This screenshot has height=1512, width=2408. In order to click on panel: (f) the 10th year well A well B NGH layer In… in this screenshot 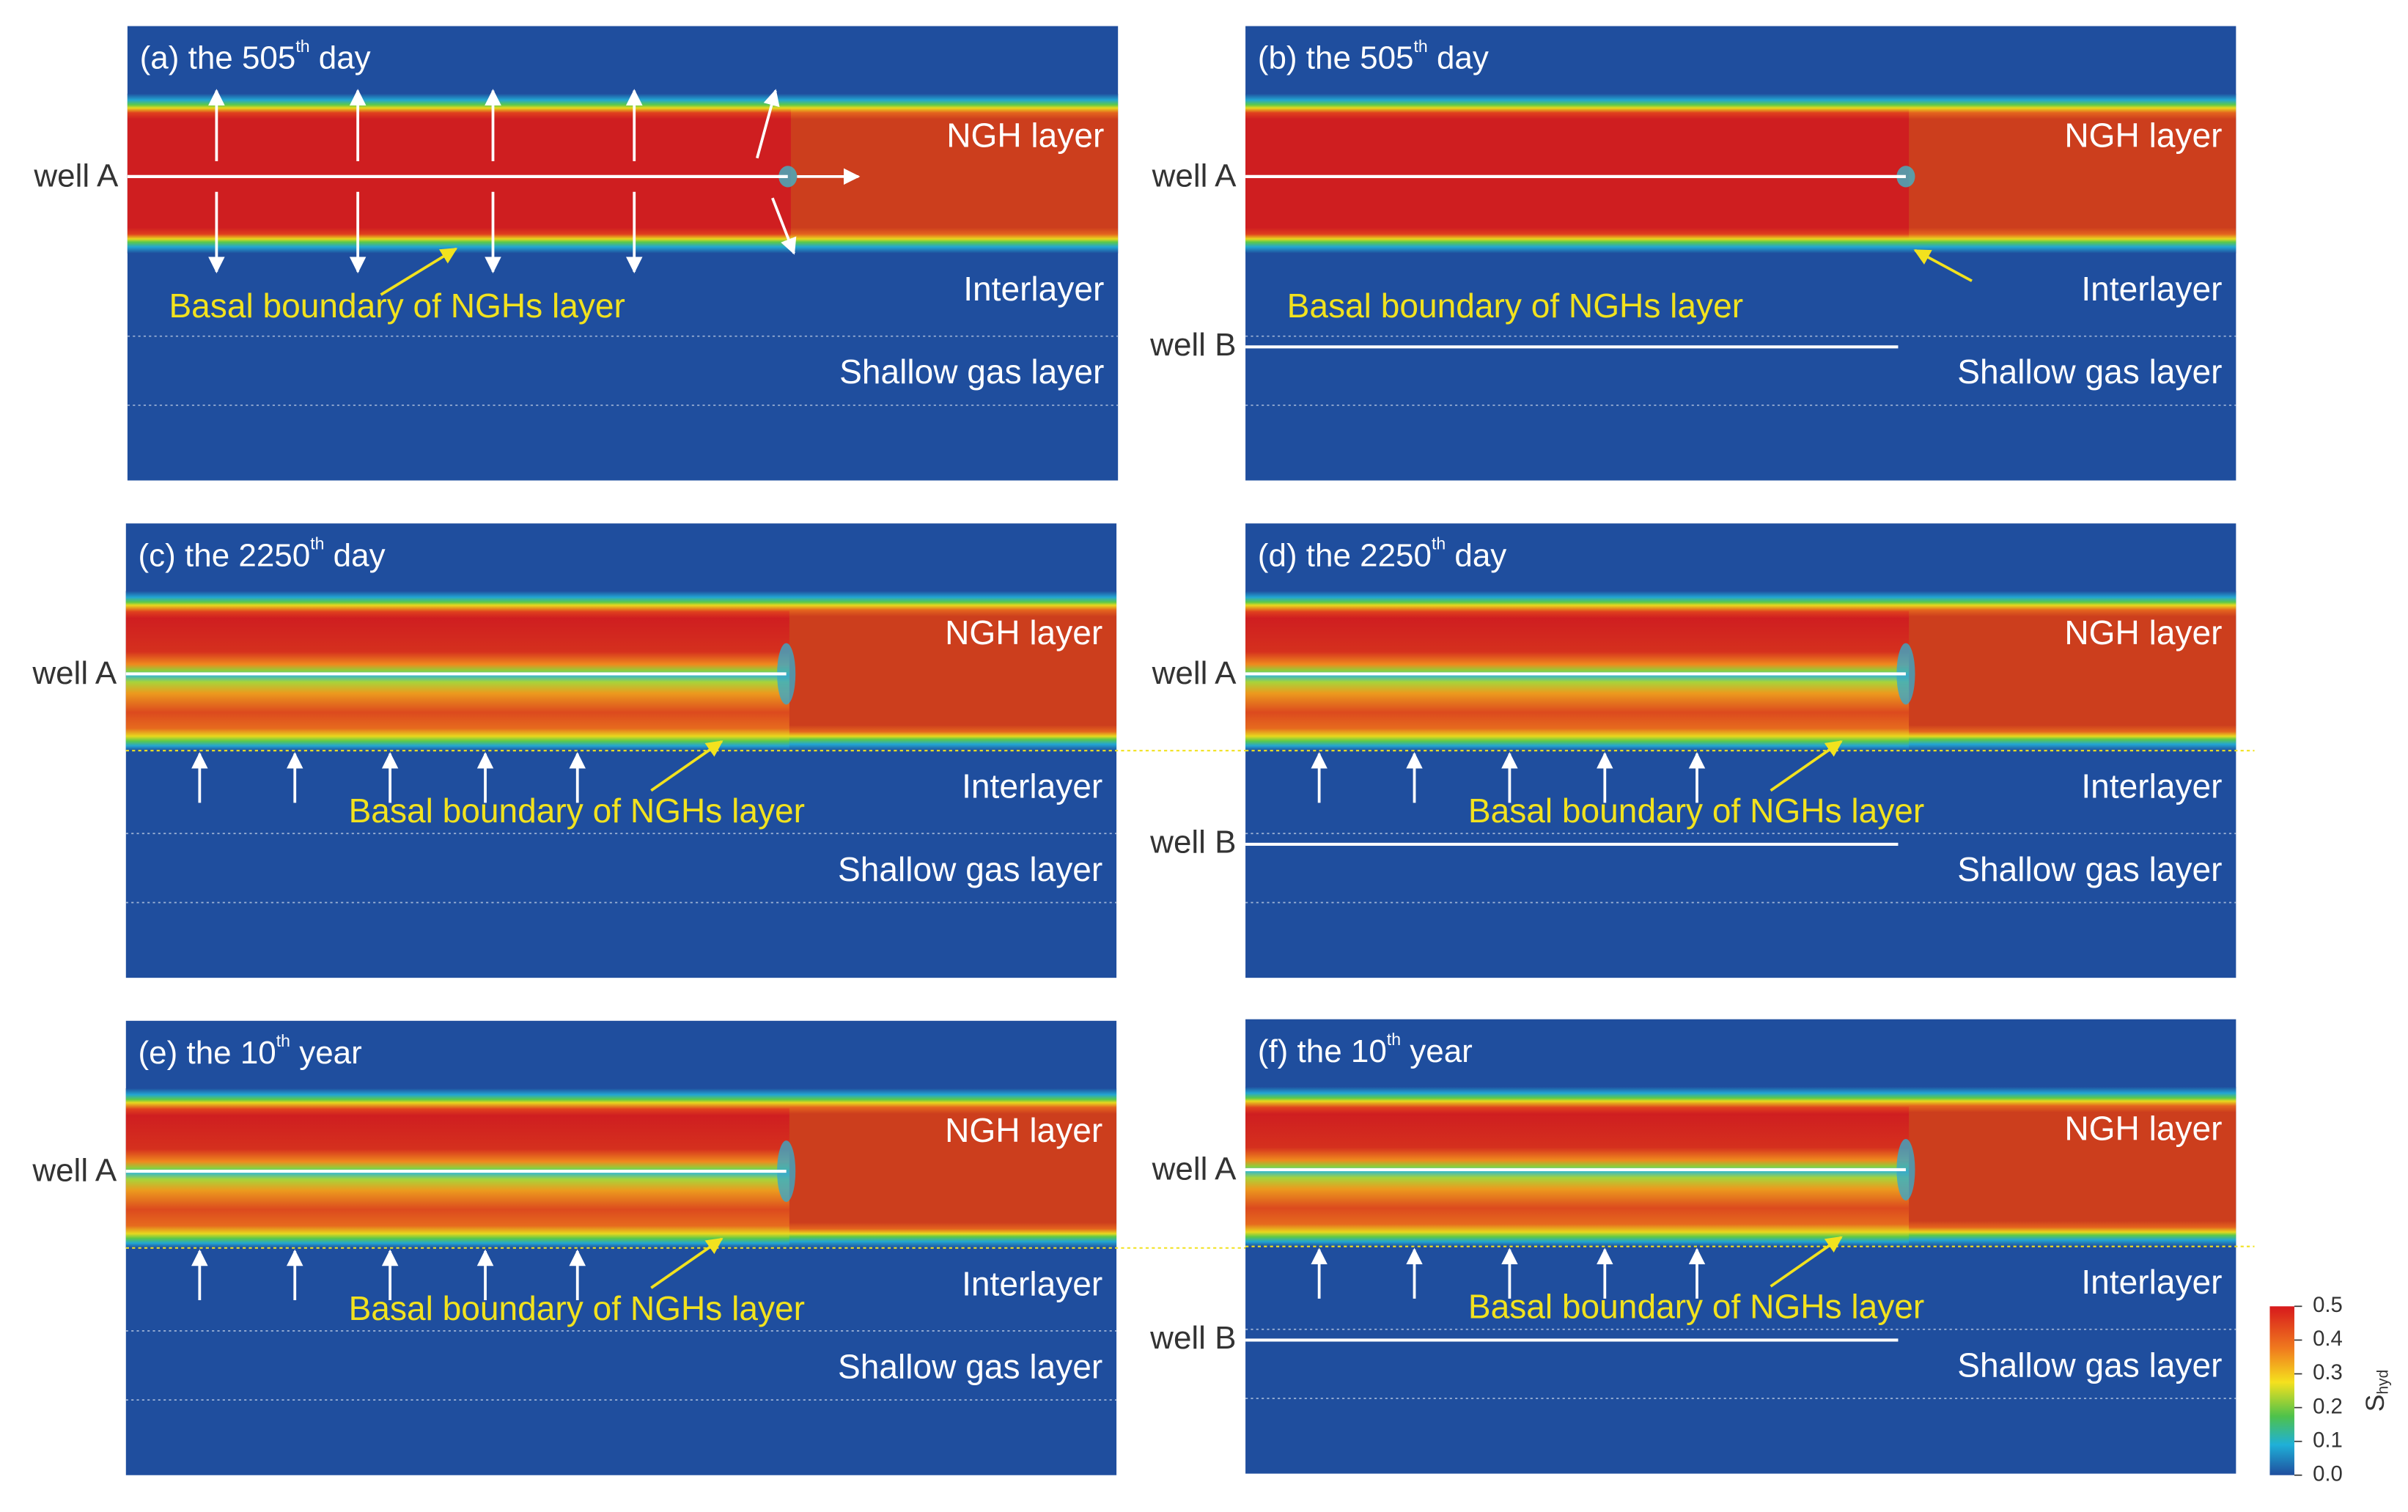, I will do `click(1702, 1246)`.